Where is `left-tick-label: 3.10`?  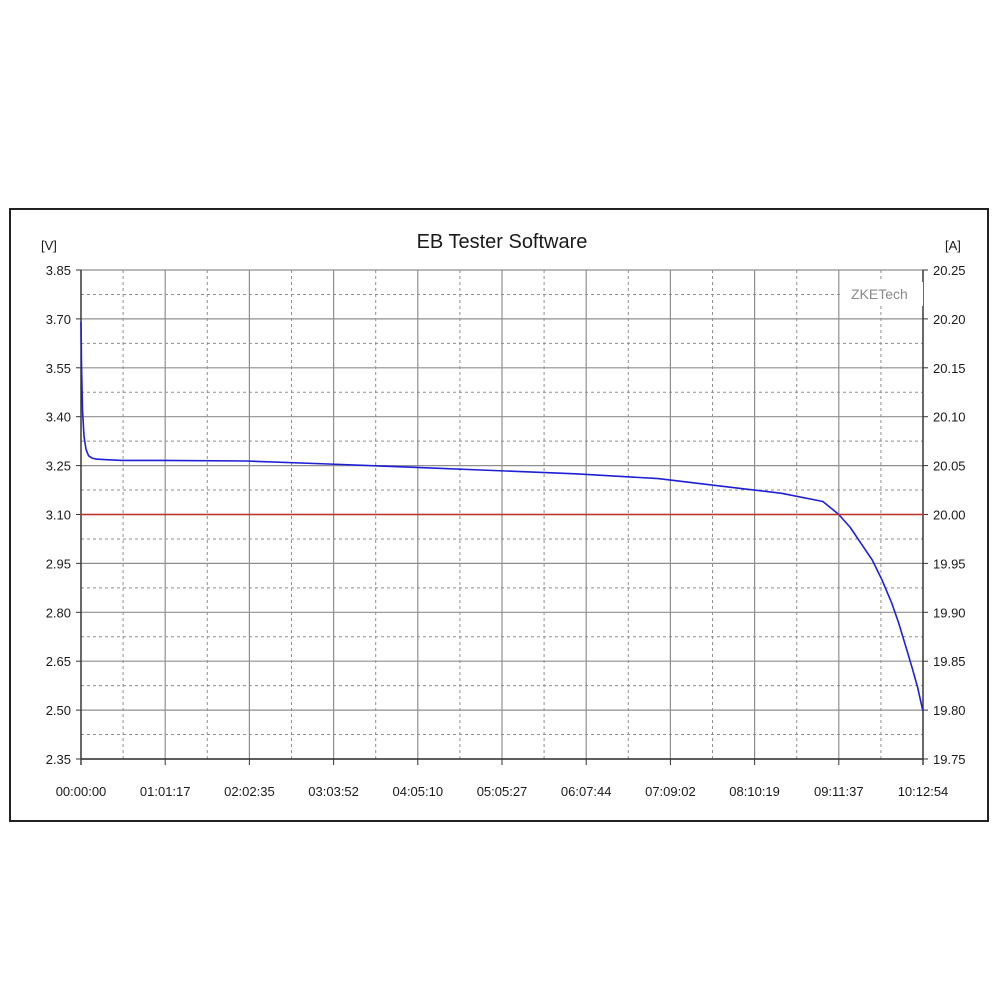
left-tick-label: 3.10 is located at coordinates (58, 515).